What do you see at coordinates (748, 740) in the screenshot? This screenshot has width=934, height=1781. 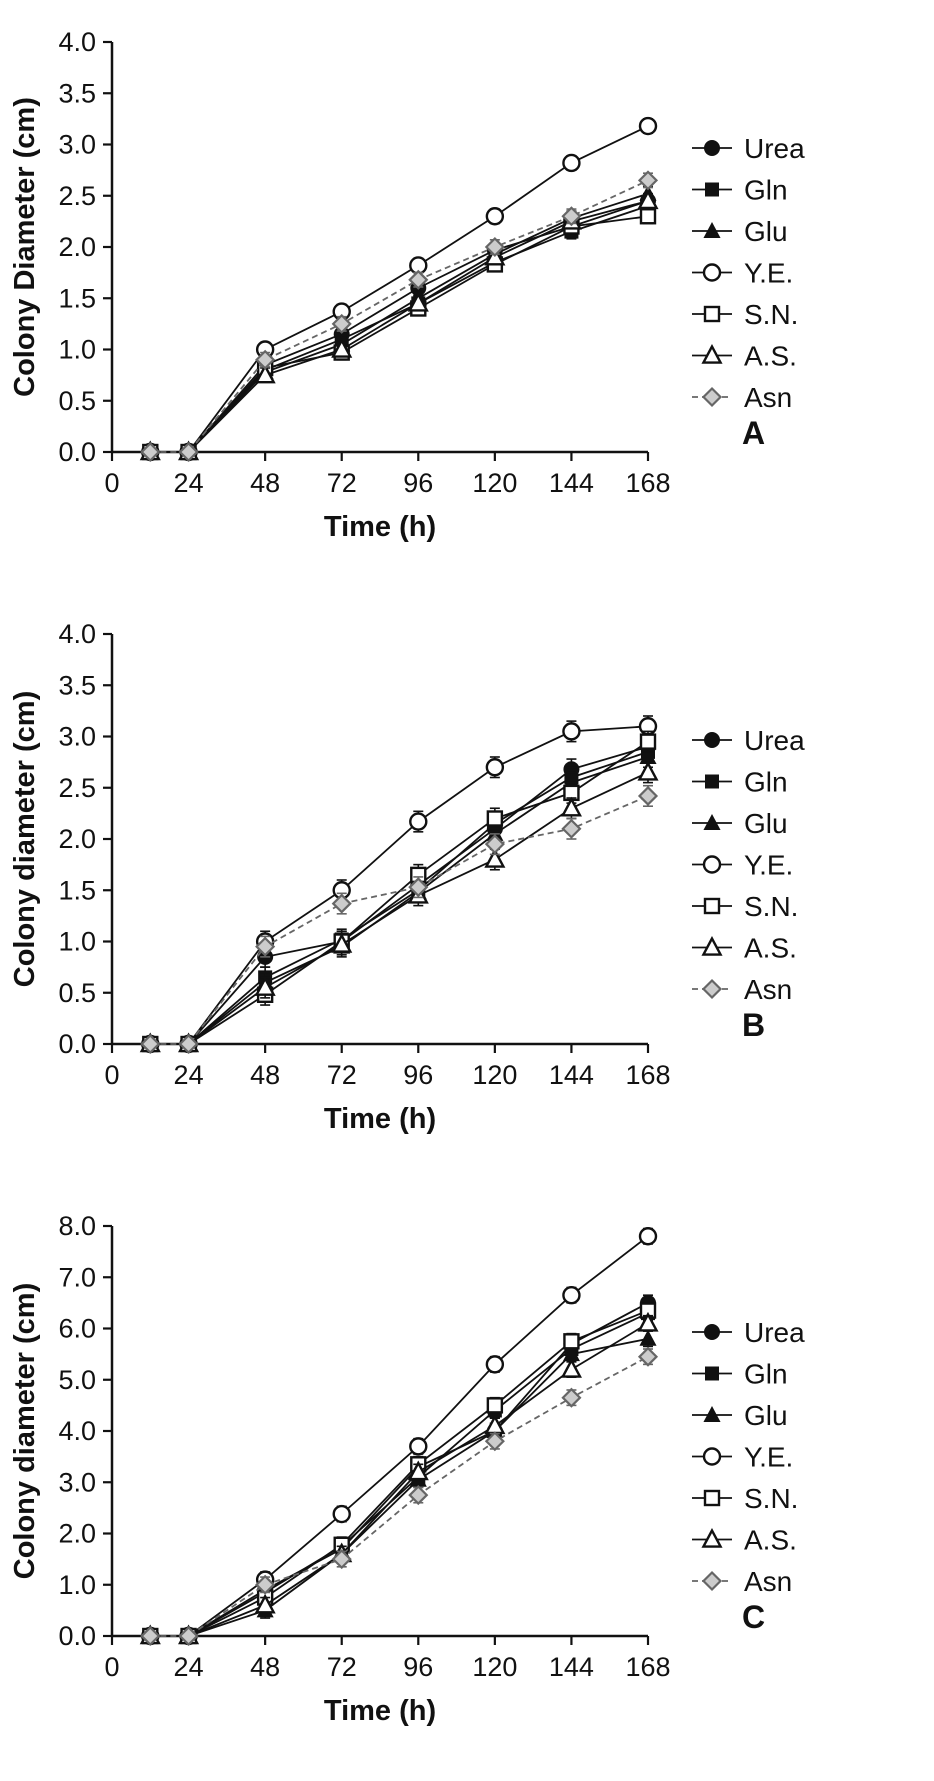 I see `legend-item-urea: Urea` at bounding box center [748, 740].